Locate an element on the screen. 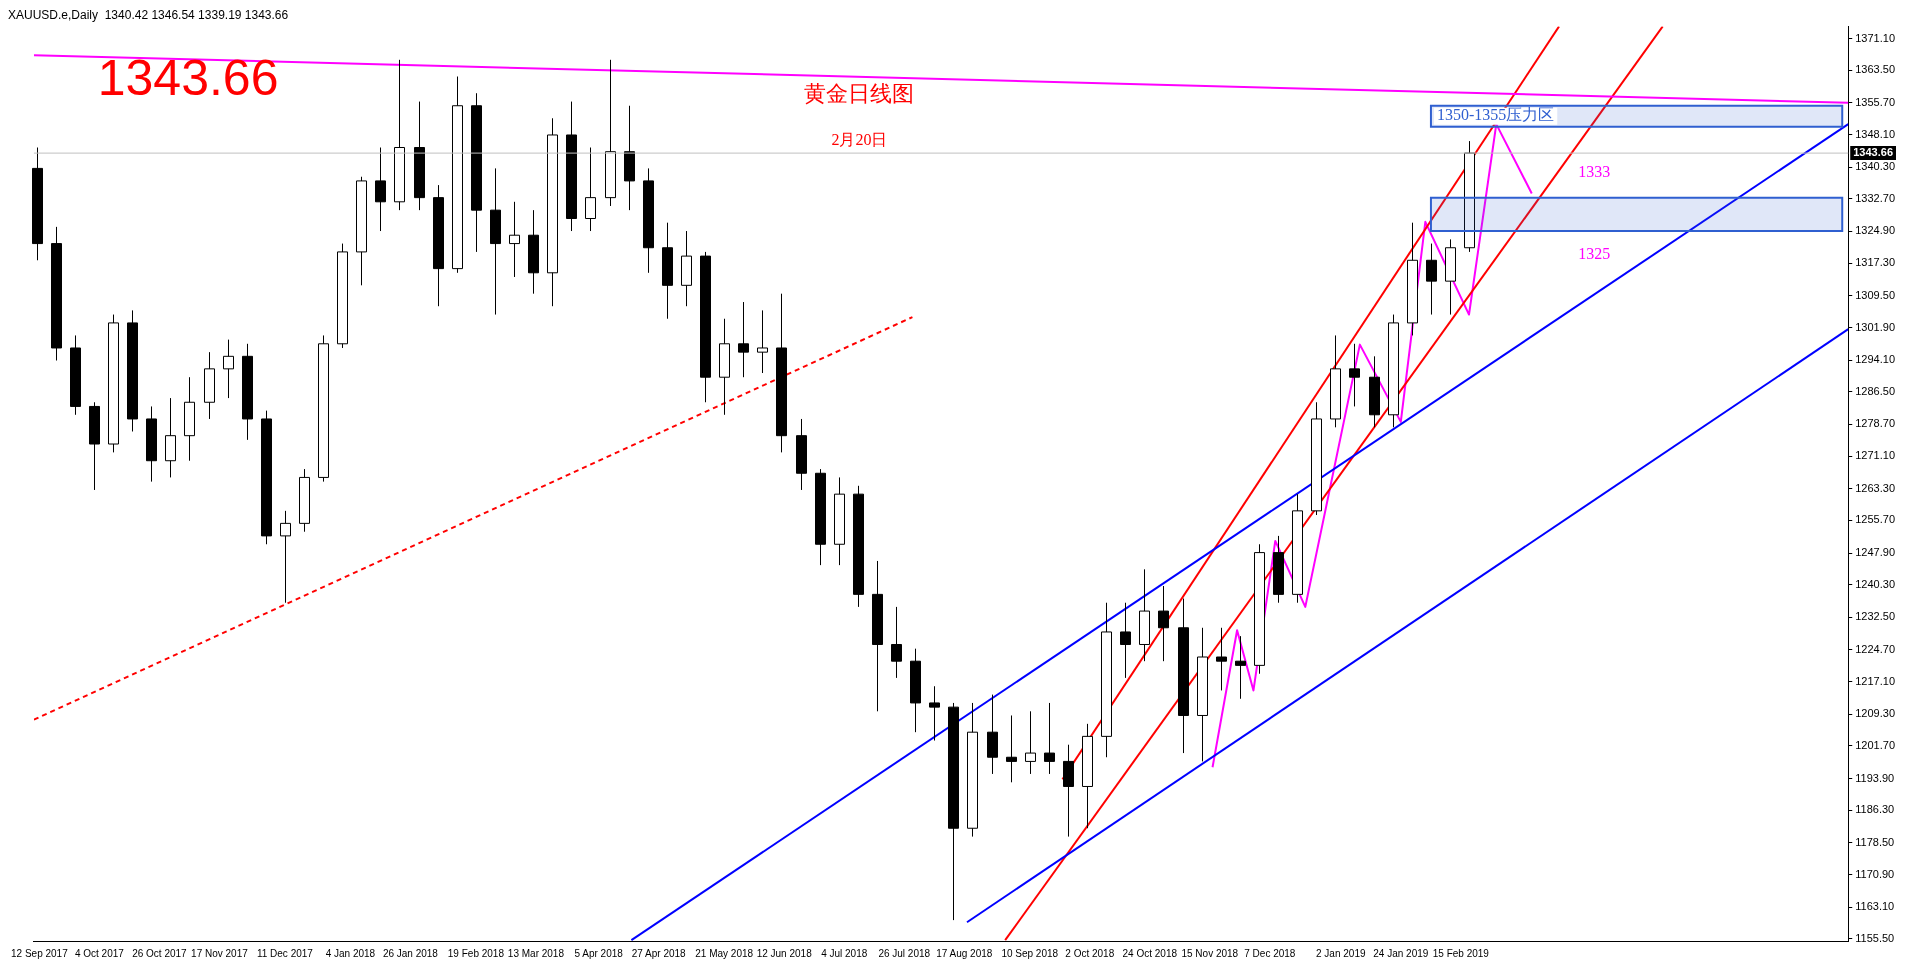 The width and height of the screenshot is (1910, 975). y-tick-label: 1193.90 is located at coordinates (1875, 777).